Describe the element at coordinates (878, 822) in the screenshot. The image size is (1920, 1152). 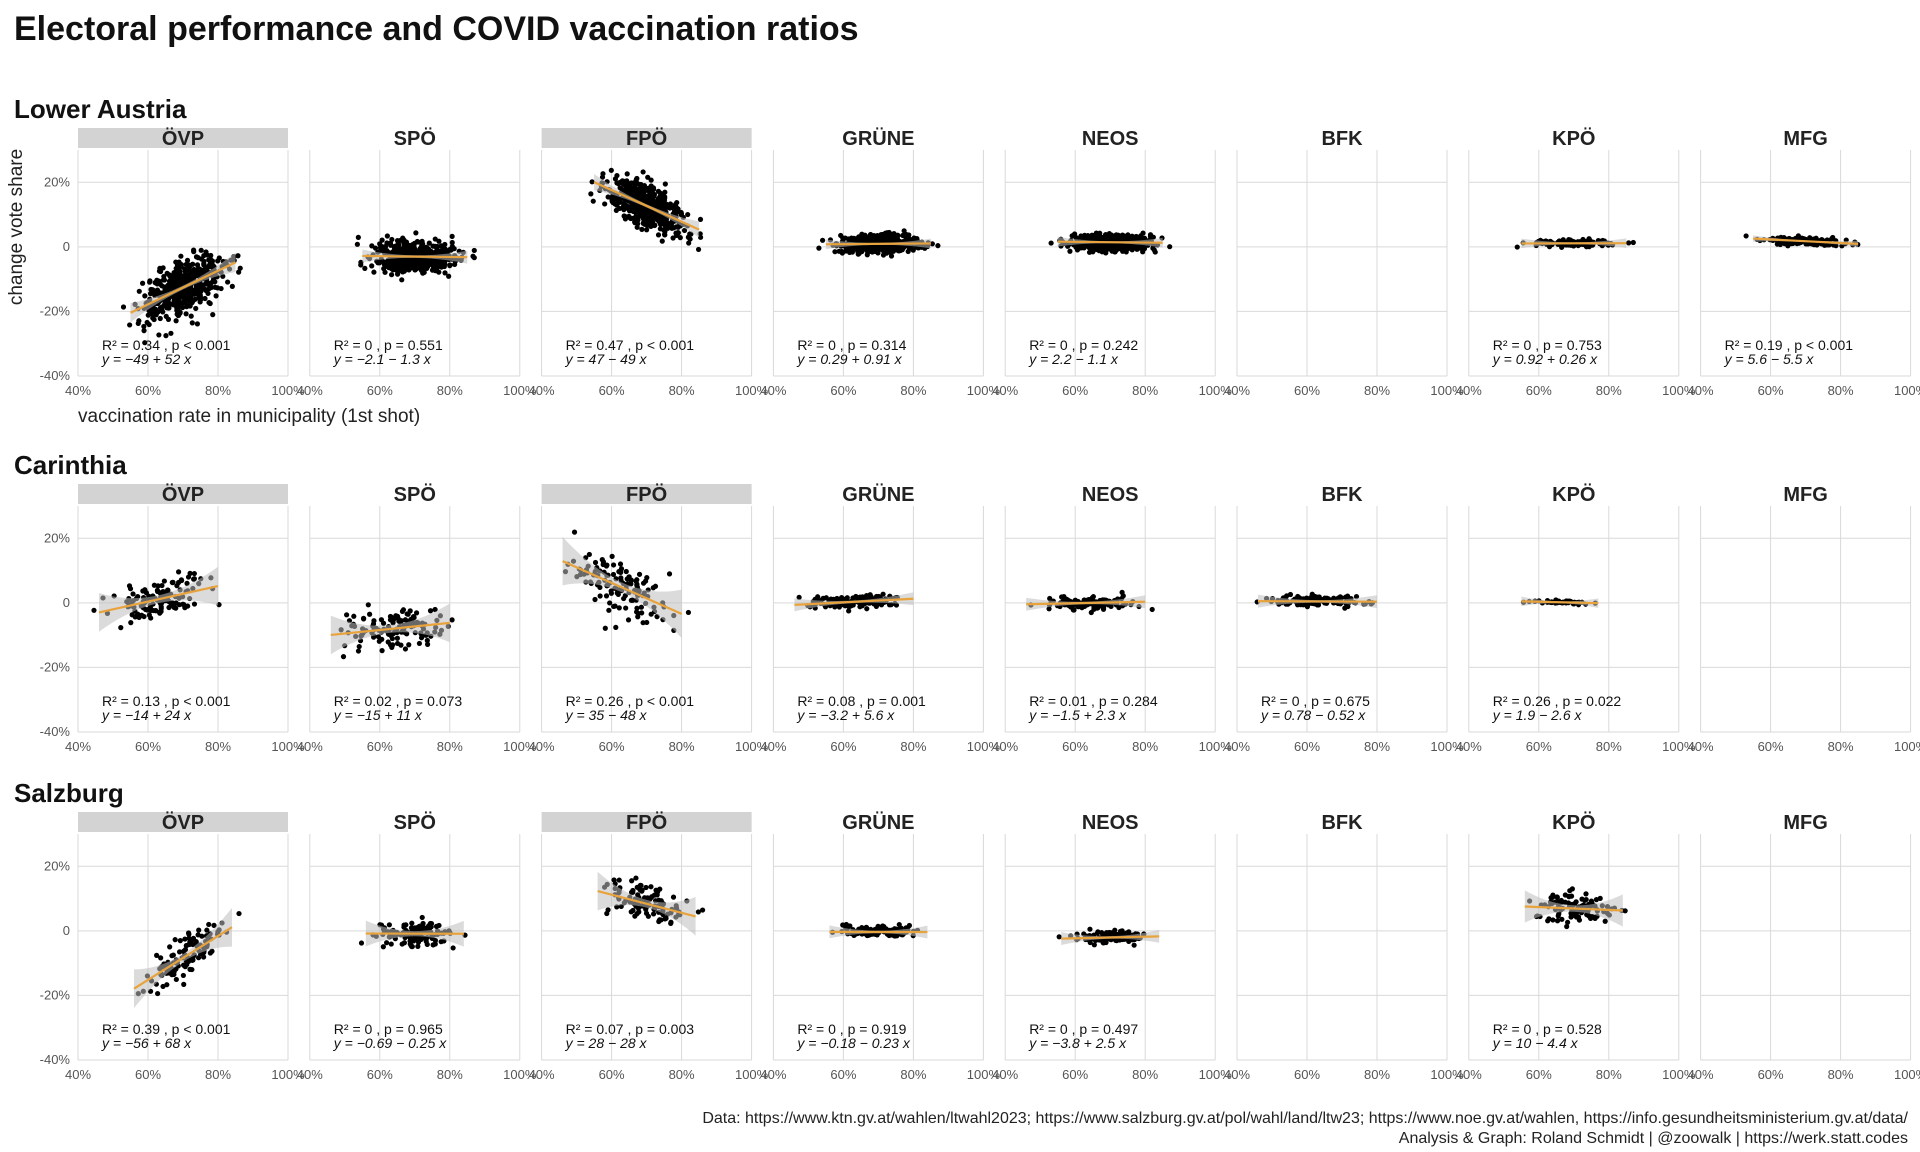
I see `facet-strip-label: GRÜNE` at that location.